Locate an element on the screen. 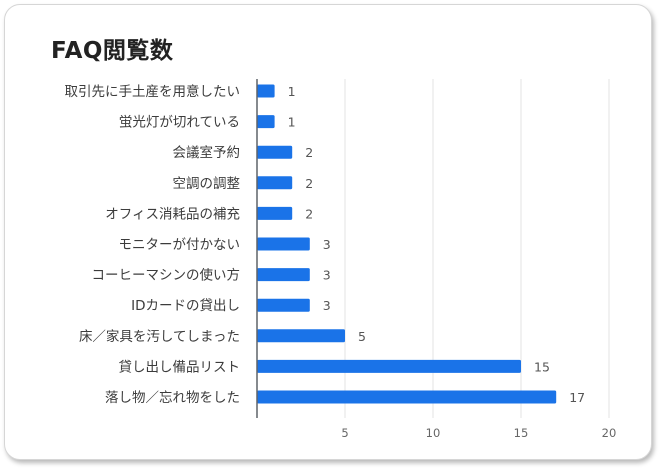 The width and height of the screenshot is (660, 468). category-label: 取引先に手土産を用意したい is located at coordinates (153, 91).